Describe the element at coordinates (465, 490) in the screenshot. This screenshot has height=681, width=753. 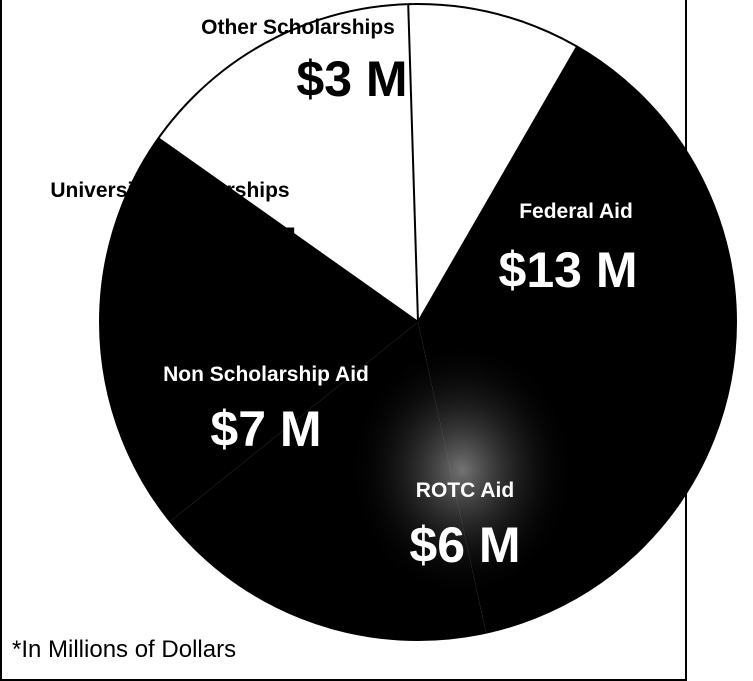
I see `slice-label-rotc-aid: ROTC Aid` at that location.